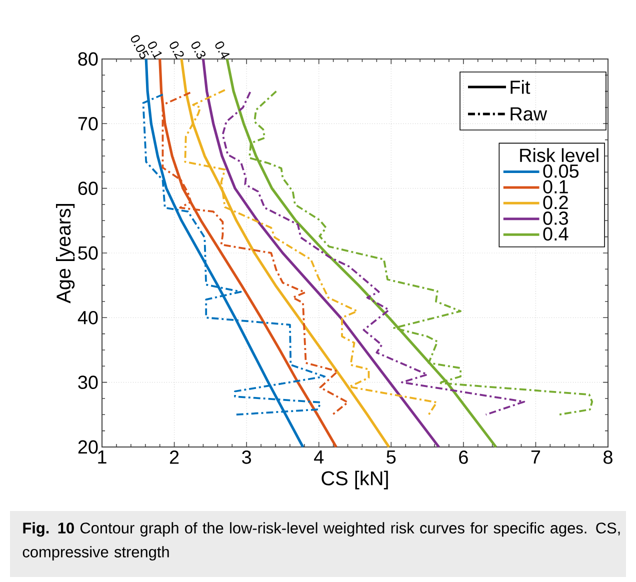 The width and height of the screenshot is (636, 582). What do you see at coordinates (139, 47) in the screenshot?
I see `text: 0.05` at bounding box center [139, 47].